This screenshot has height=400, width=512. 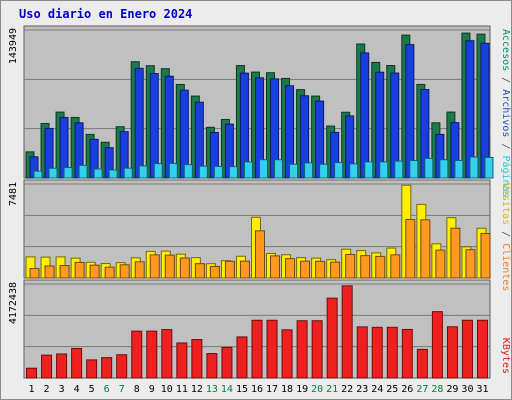 What do you see at coordinates (107, 389) in the screenshot?
I see `x-tick-label-6: 6` at bounding box center [107, 389].